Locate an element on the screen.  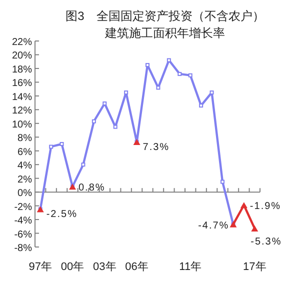
y-tick-label: -2% is located at coordinates (23, 207).